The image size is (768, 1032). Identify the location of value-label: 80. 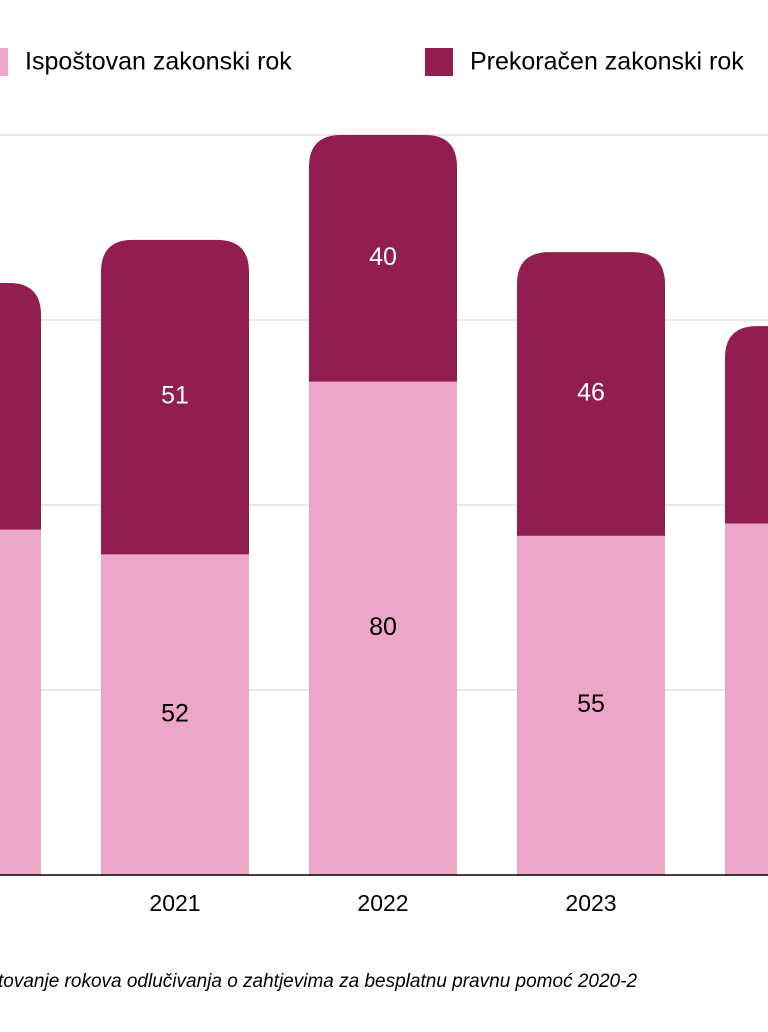
(383, 627).